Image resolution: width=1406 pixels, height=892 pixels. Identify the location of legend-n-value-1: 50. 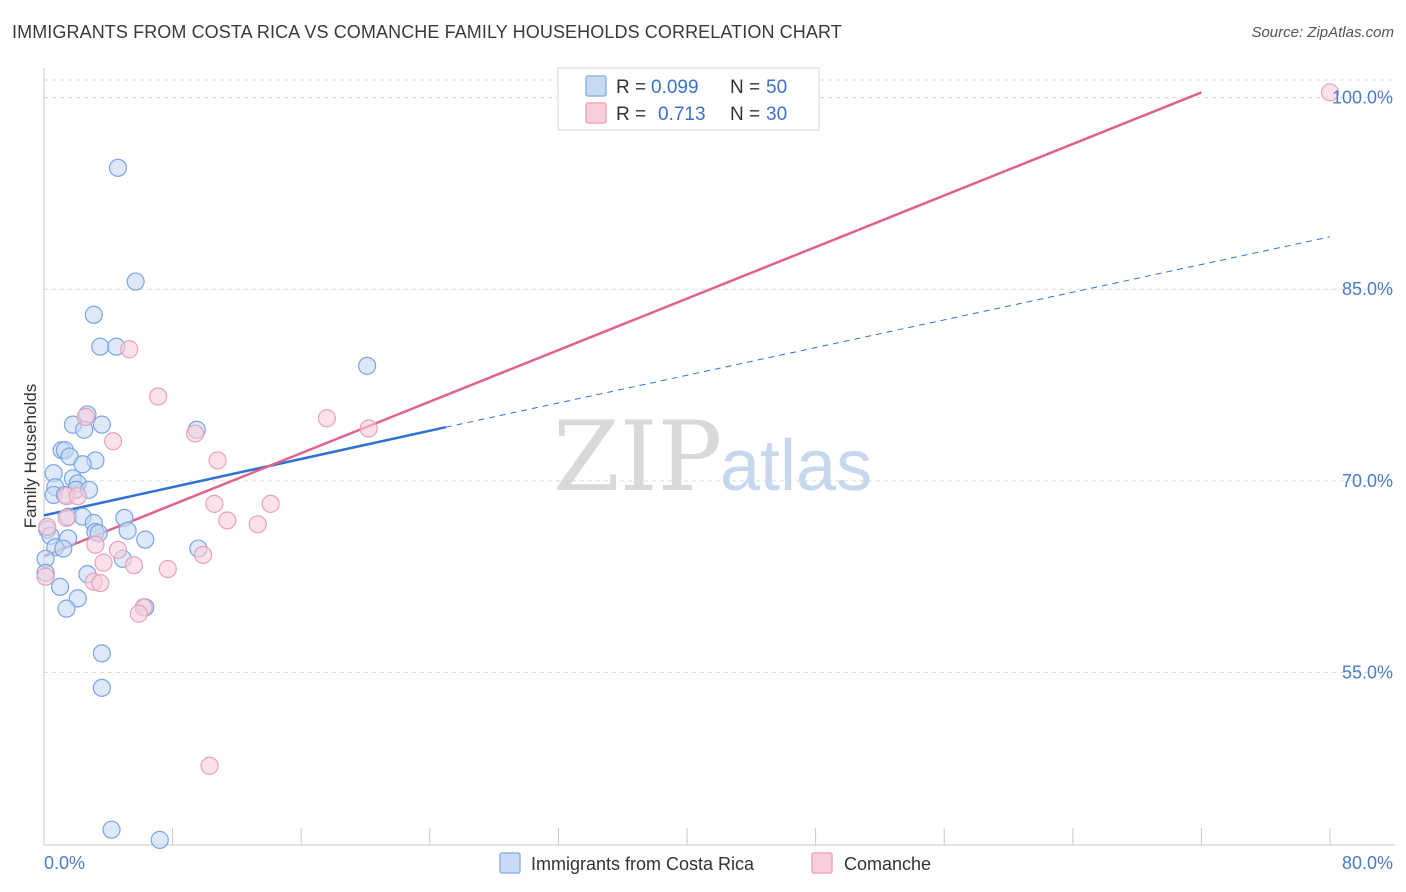
(776, 87).